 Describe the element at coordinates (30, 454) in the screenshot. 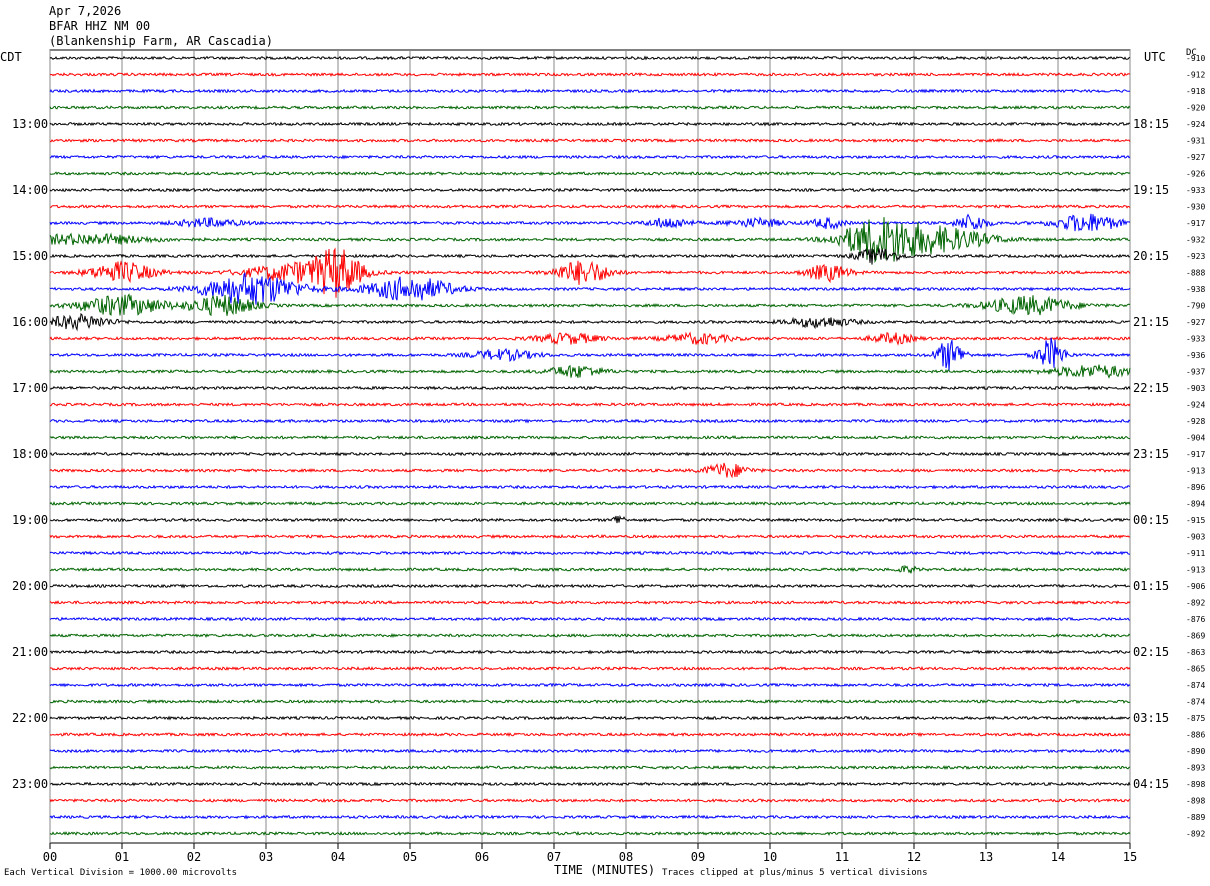

I see `cdt-hour-label: 18:00` at that location.